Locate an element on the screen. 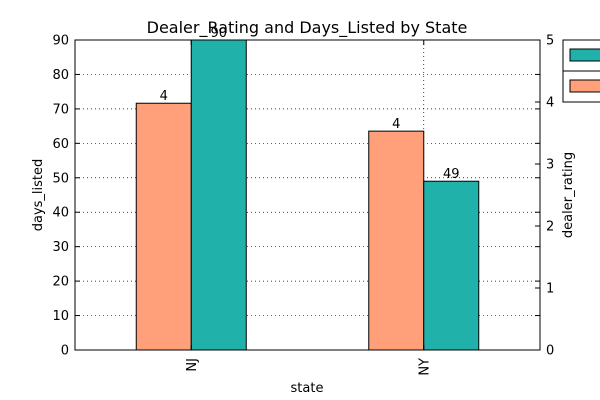 This screenshot has width=600, height=400. x-axis-tick-label: NY is located at coordinates (424, 367).